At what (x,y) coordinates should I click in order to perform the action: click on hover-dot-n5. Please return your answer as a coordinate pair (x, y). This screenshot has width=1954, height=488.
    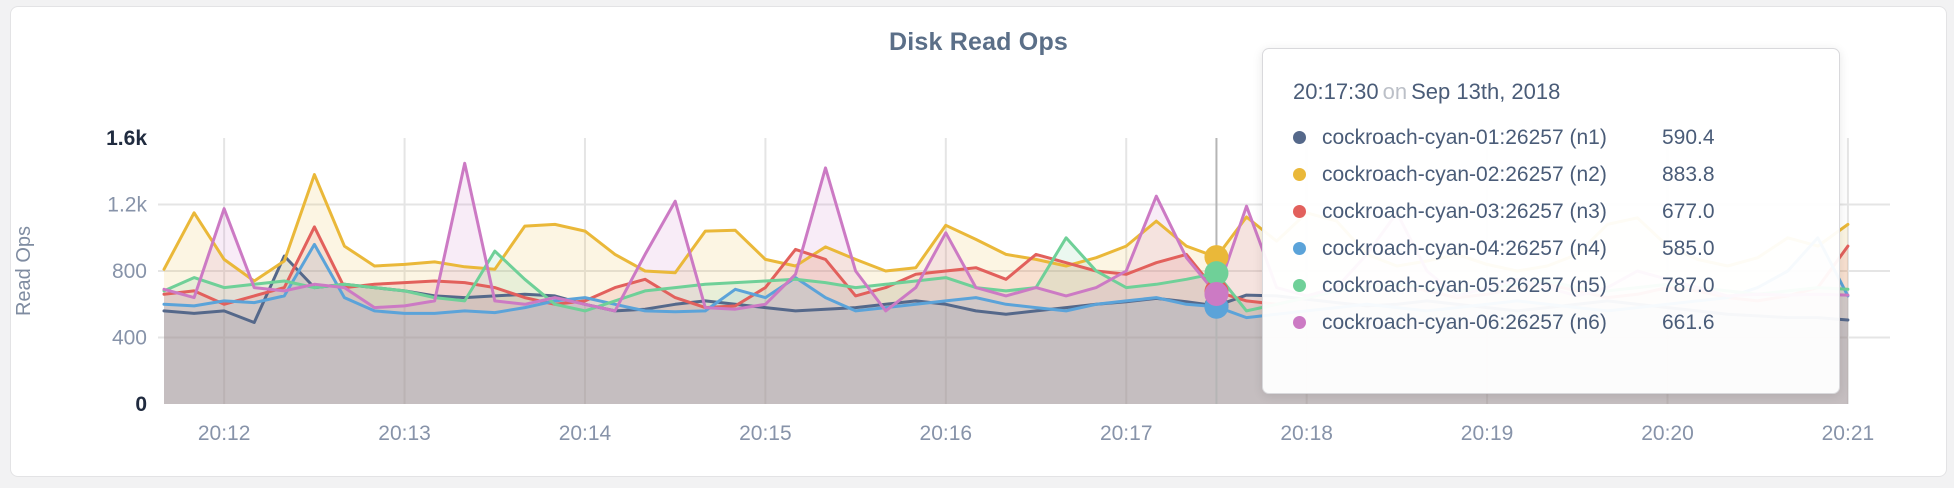
    Looking at the image, I should click on (1216, 273).